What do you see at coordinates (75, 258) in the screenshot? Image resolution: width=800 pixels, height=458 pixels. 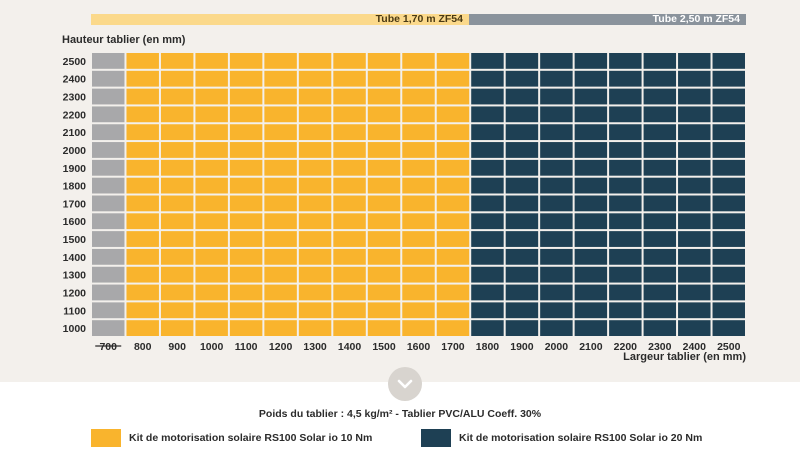 I see `y-tick-label: 1400` at bounding box center [75, 258].